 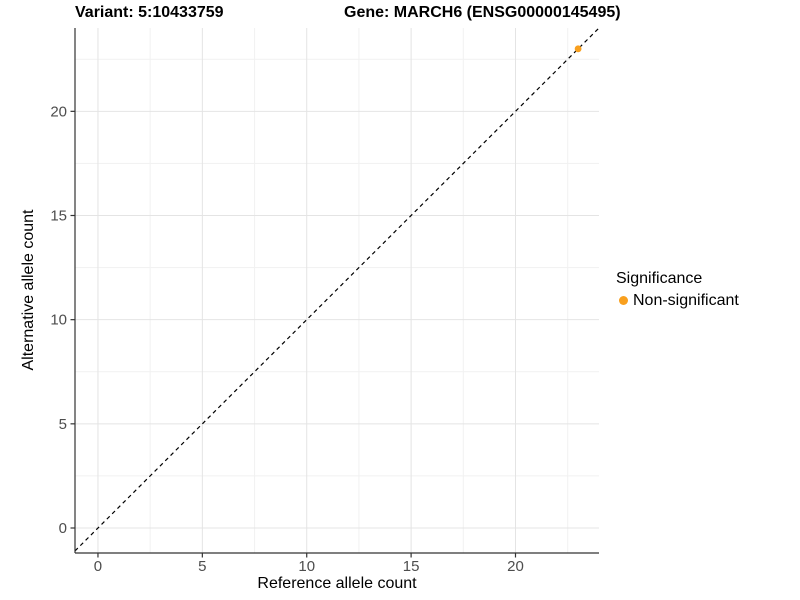 I want to click on legend-item-label: Non-significant, so click(x=686, y=300).